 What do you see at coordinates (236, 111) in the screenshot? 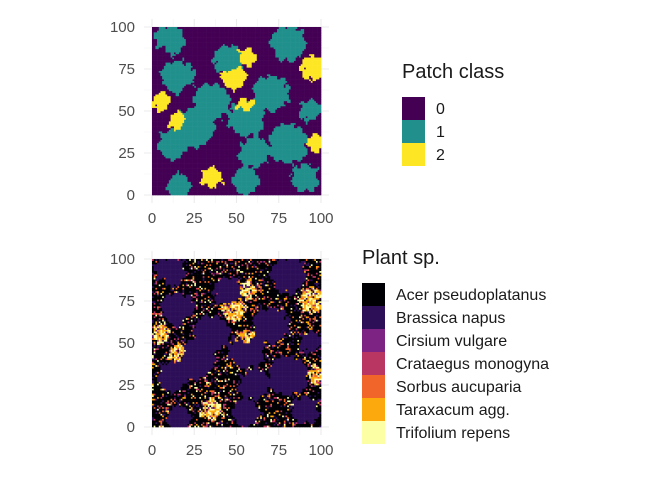
I see `top-tiles` at bounding box center [236, 111].